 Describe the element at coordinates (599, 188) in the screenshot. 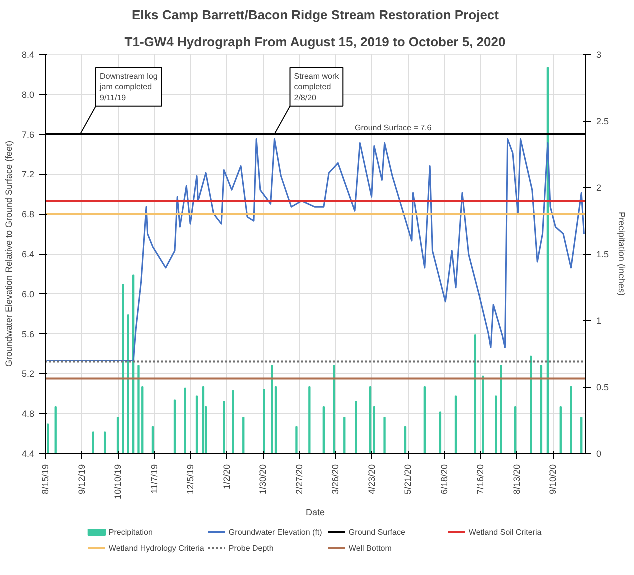

I see `y2-tick-label: 2` at that location.